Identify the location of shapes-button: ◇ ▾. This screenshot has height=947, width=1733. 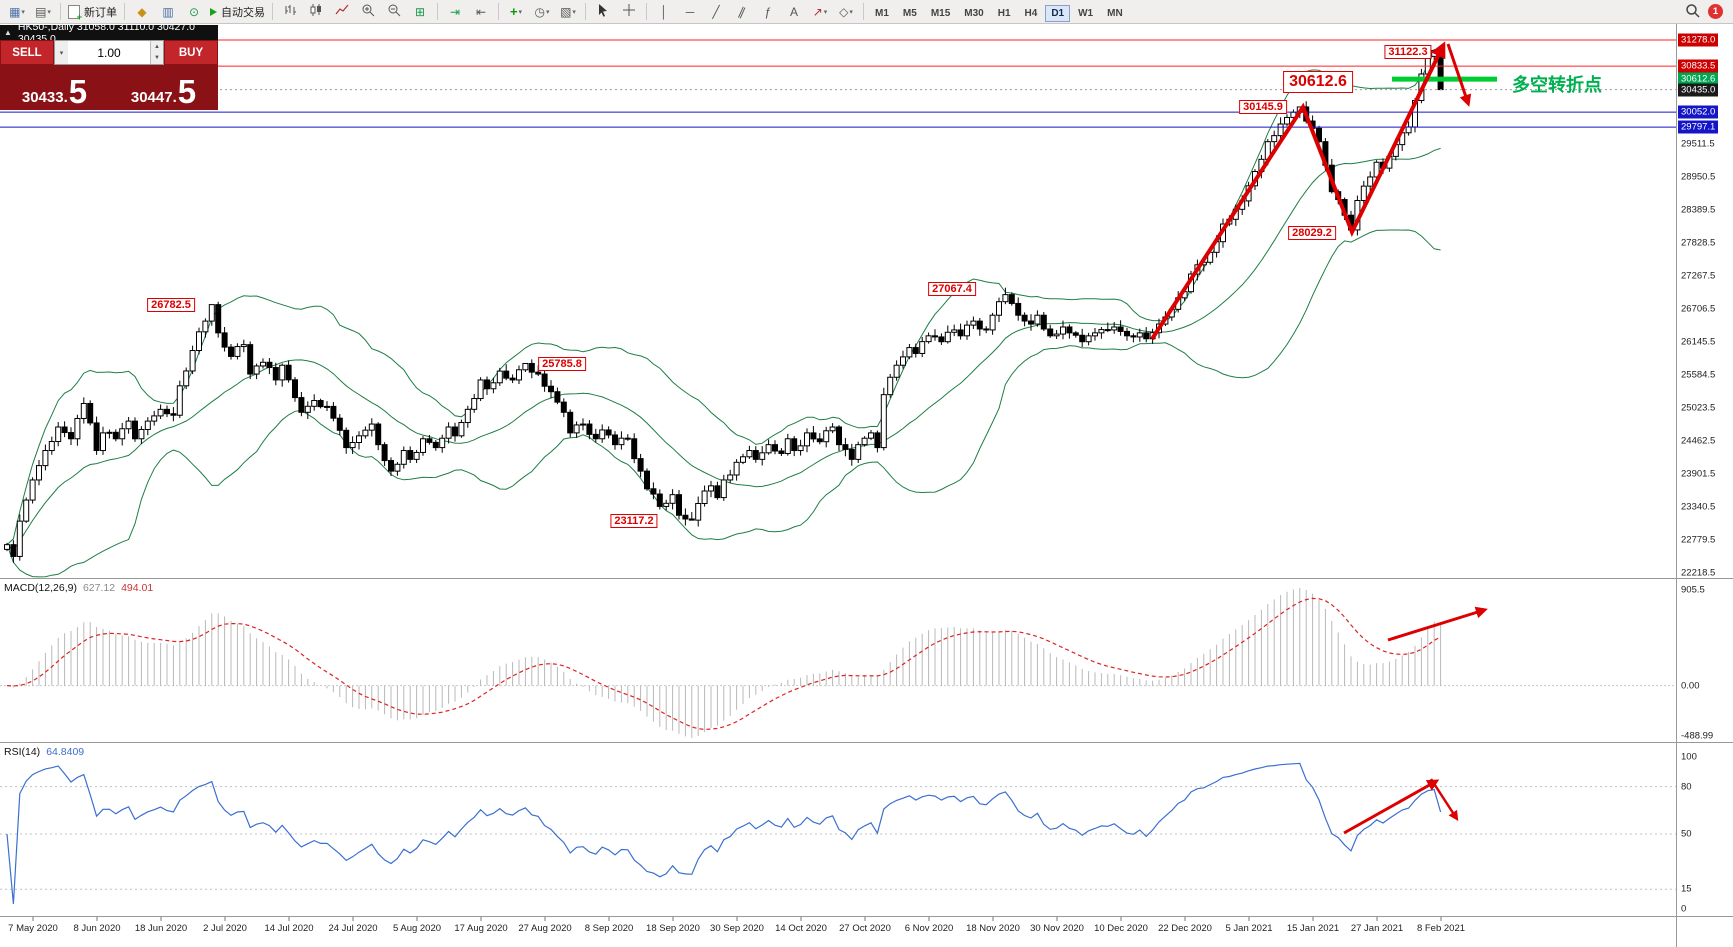
(846, 12).